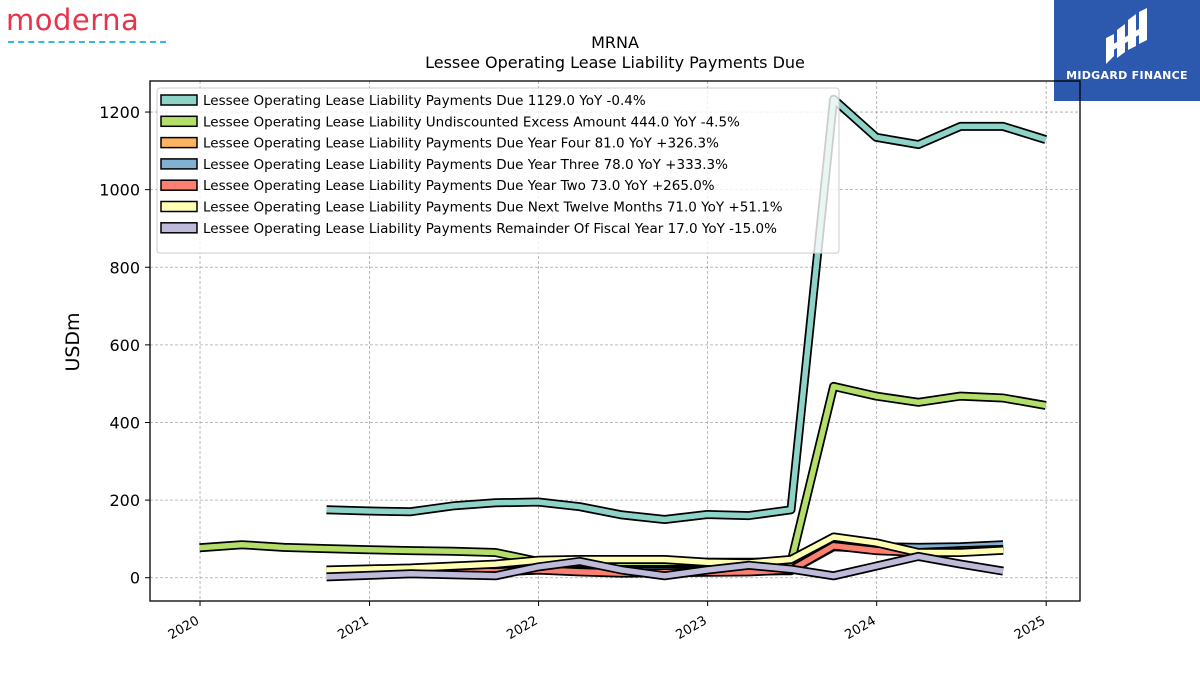 The height and width of the screenshot is (675, 1200). Describe the element at coordinates (1126, 36) in the screenshot. I see `midgard-emblem-icon` at that location.